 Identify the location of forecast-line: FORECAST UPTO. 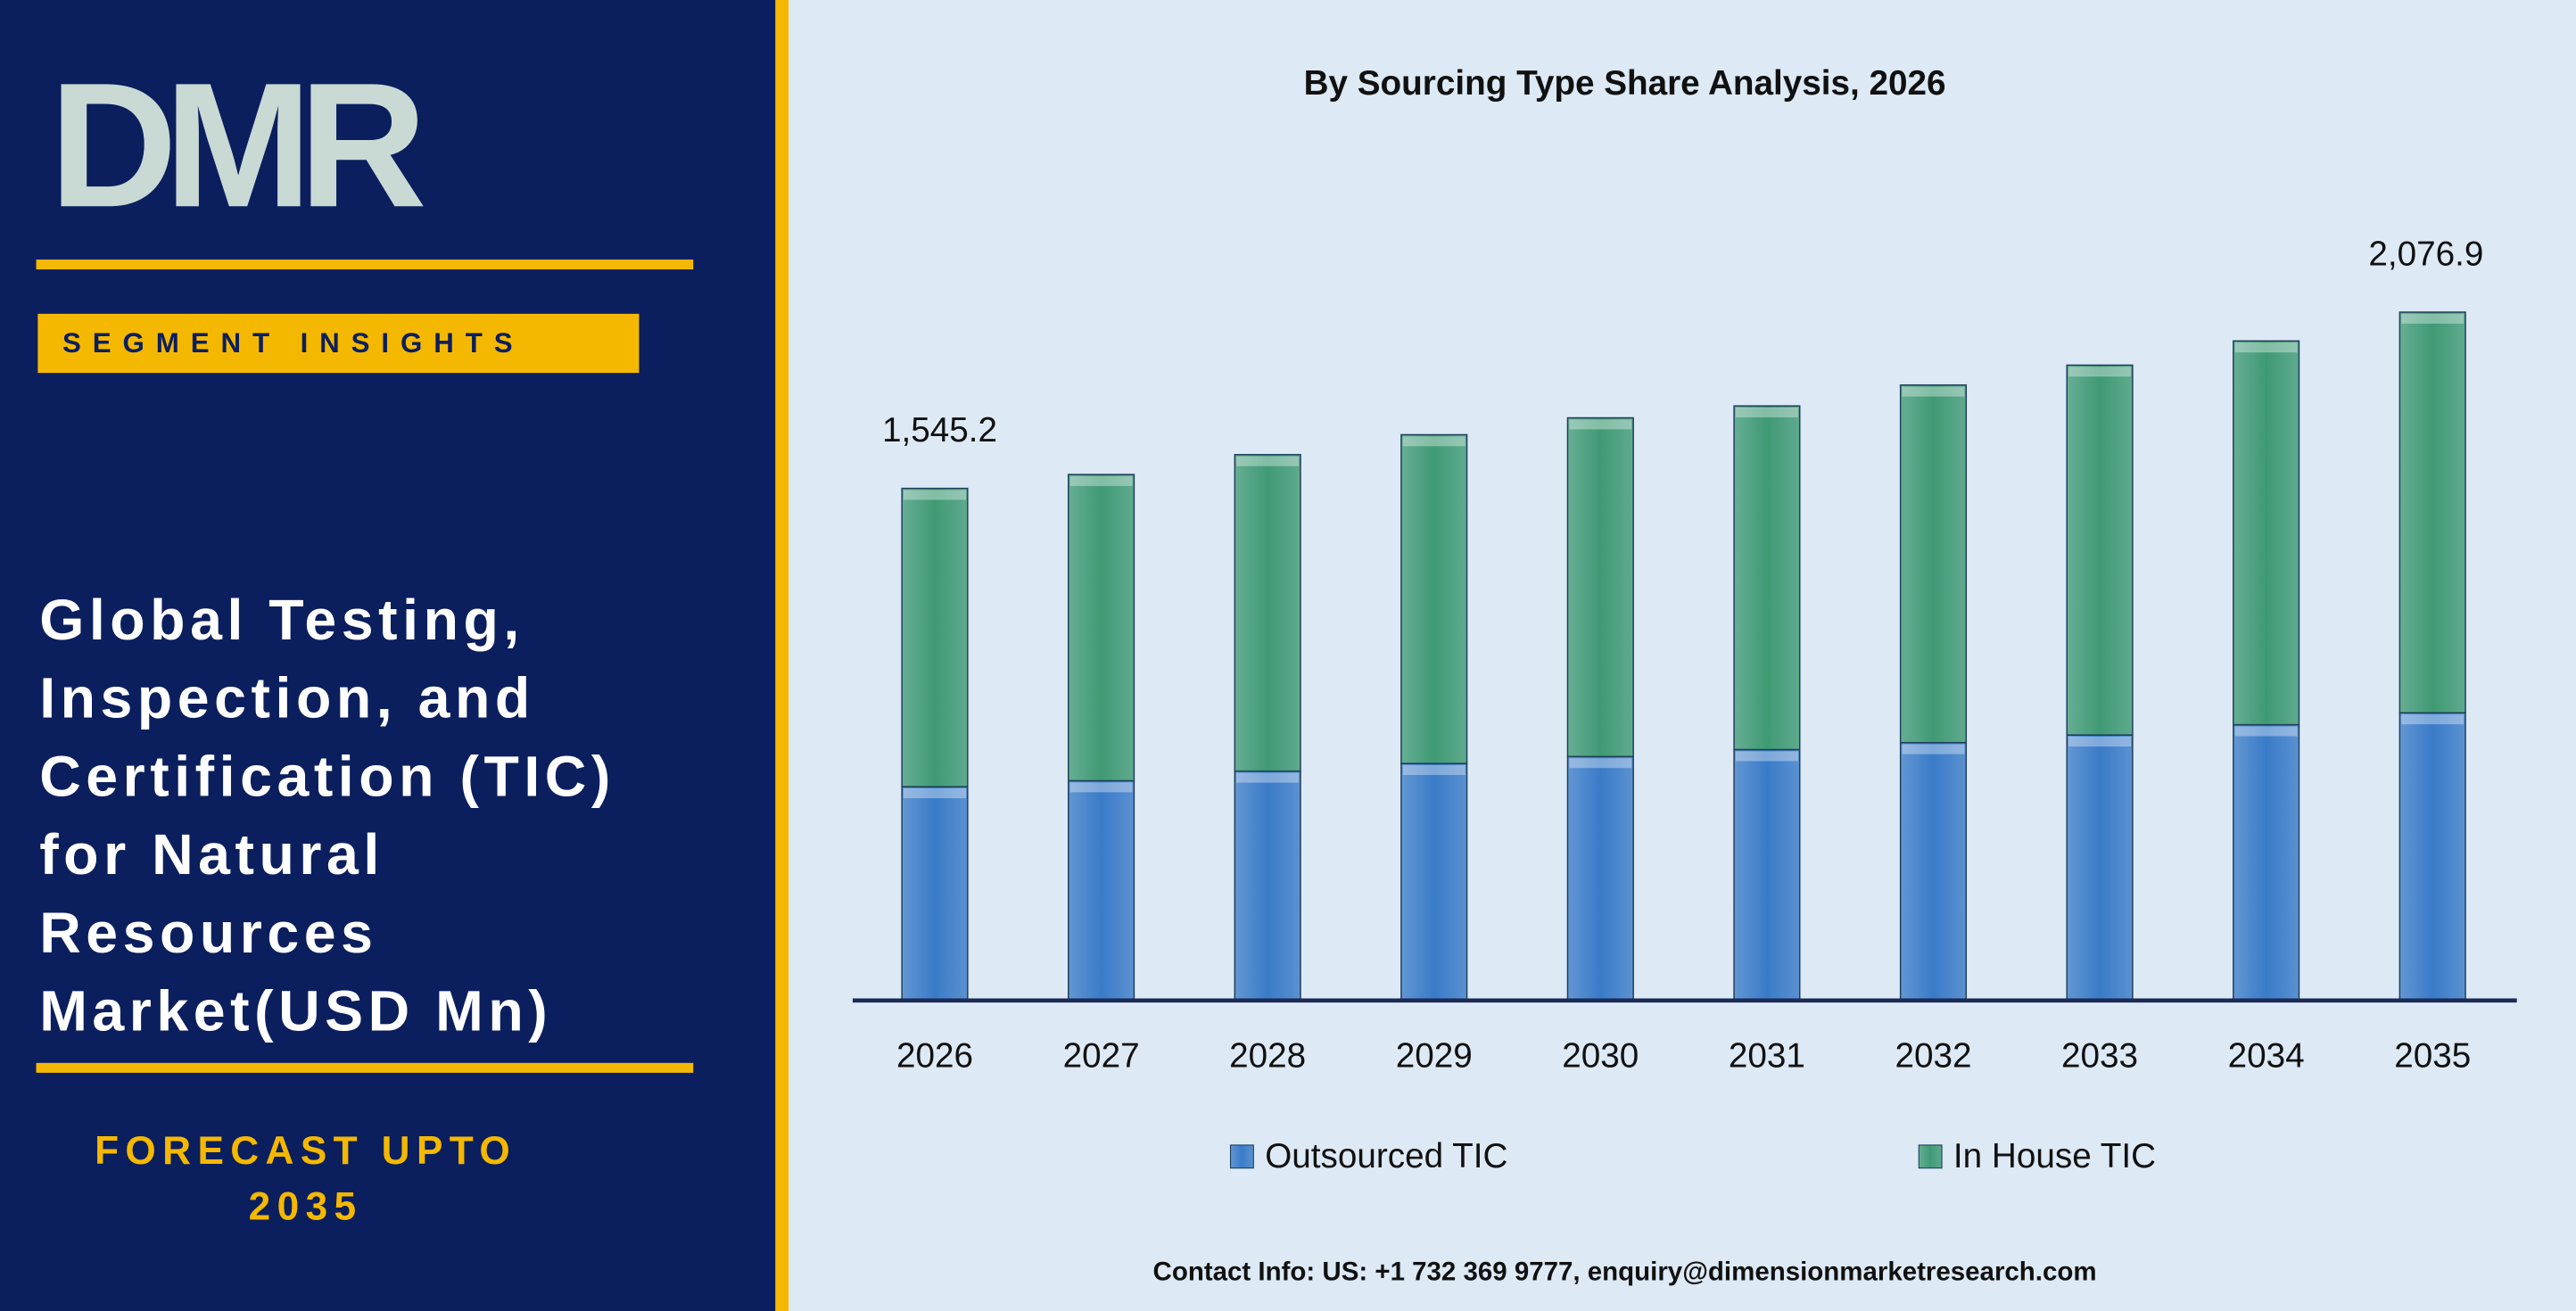
(306, 1151).